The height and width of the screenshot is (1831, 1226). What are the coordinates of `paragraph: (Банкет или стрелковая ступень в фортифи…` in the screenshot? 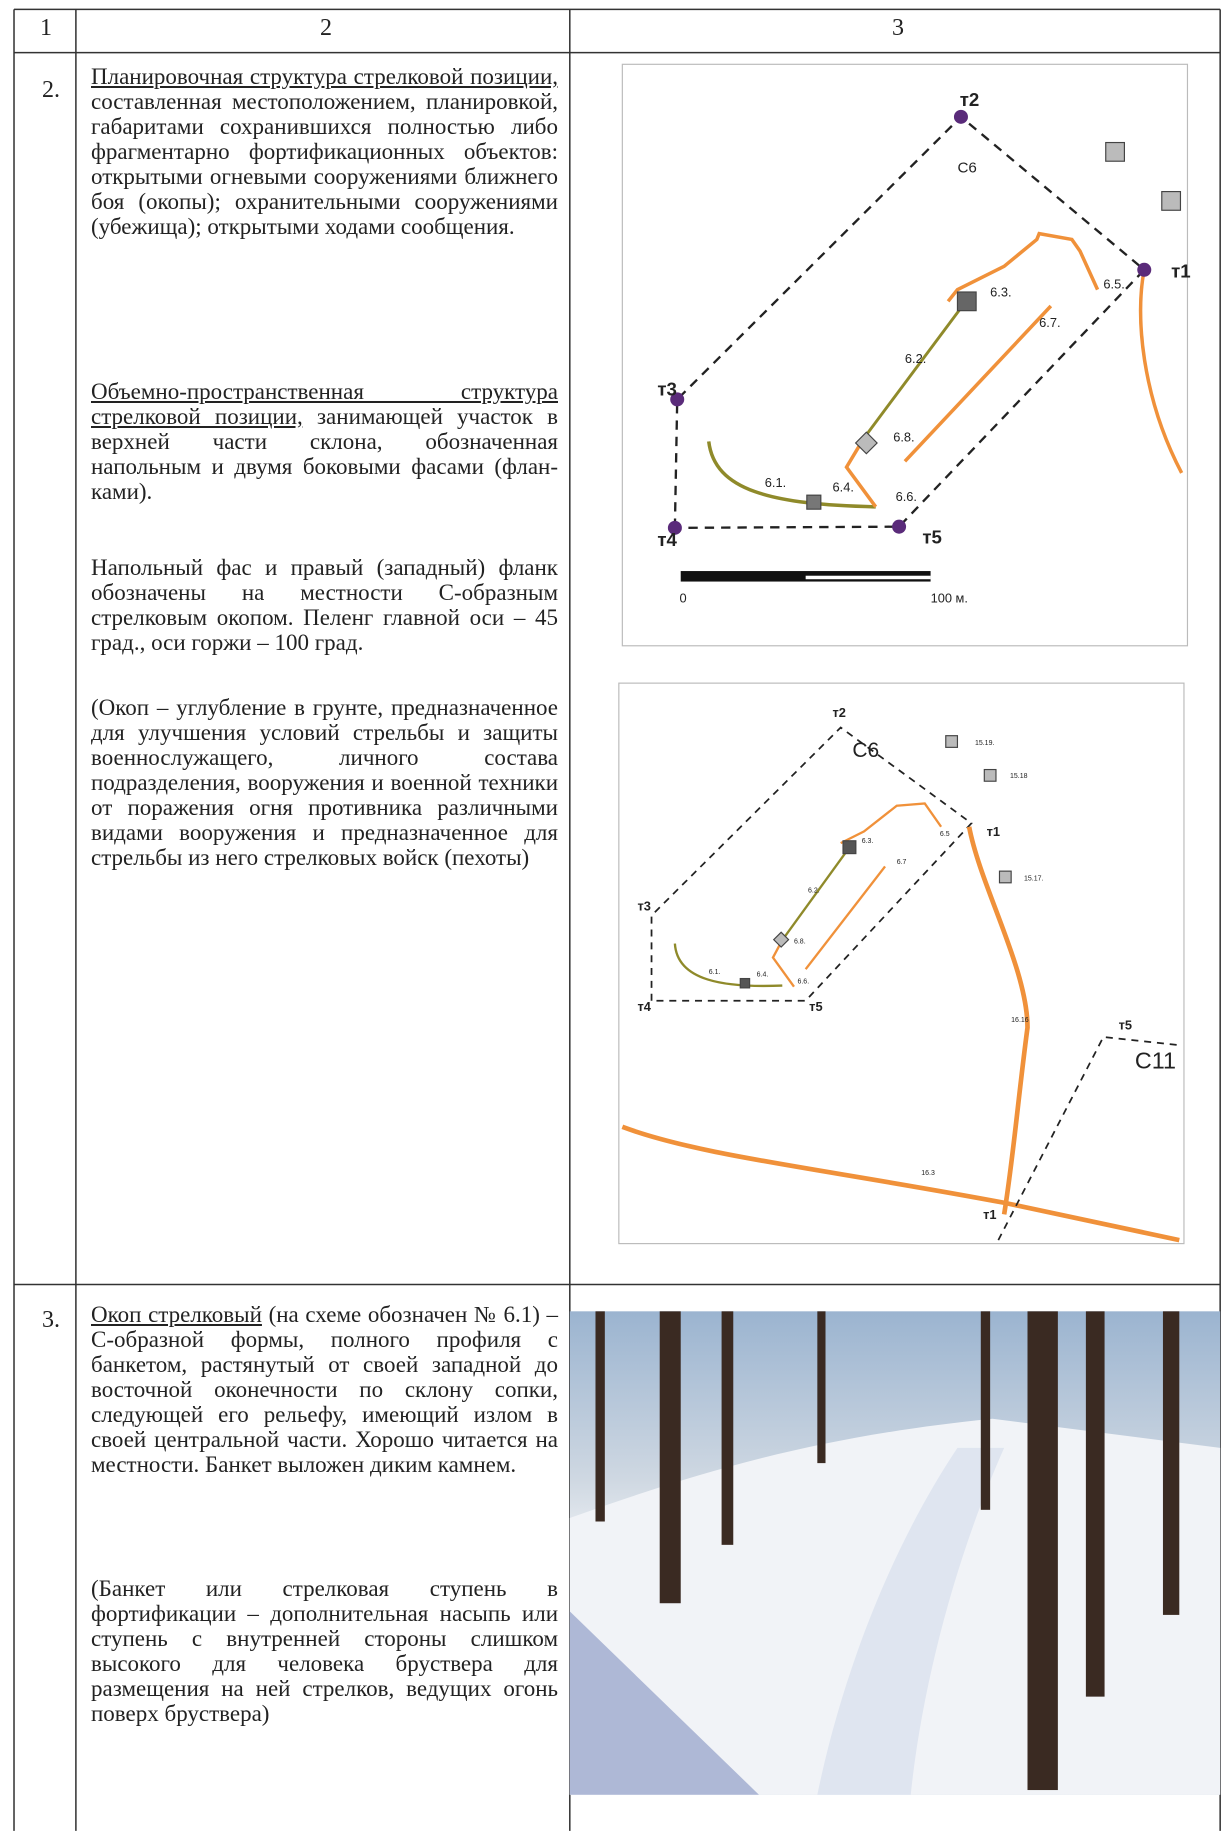 It's located at (324, 1651).